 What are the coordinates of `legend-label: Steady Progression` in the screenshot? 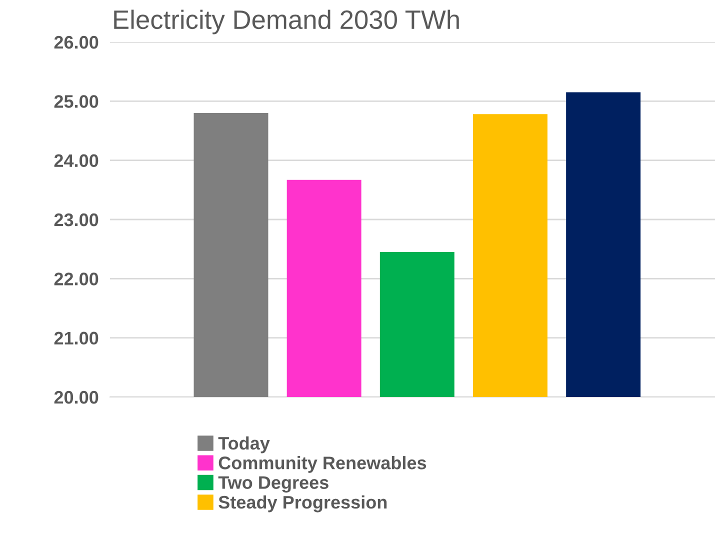 It's located at (302, 503).